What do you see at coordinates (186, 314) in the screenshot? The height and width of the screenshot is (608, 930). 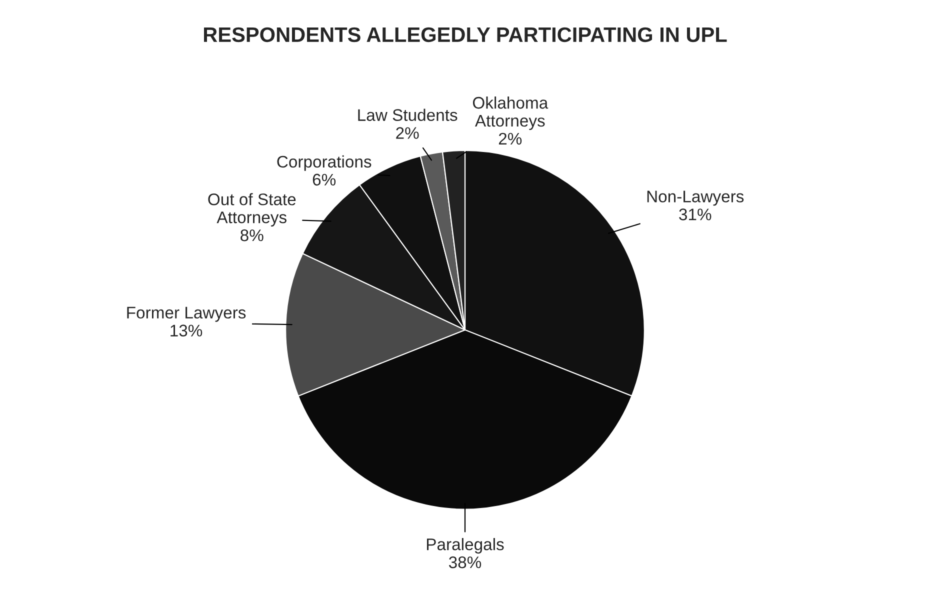 I see `slice-label: Former Lawyers` at bounding box center [186, 314].